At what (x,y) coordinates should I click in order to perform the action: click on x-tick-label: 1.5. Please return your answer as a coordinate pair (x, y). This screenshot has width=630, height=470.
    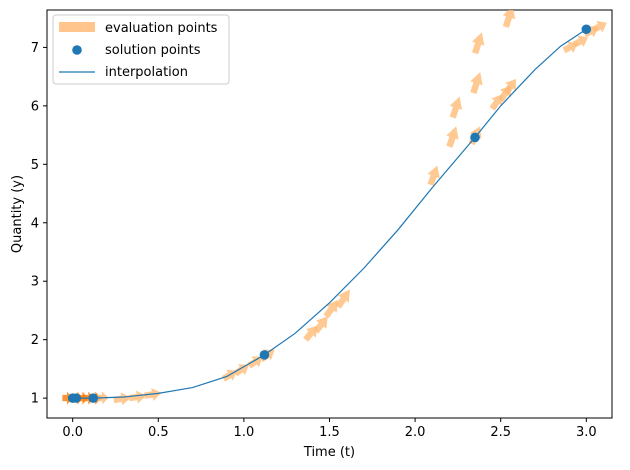
    Looking at the image, I should click on (329, 432).